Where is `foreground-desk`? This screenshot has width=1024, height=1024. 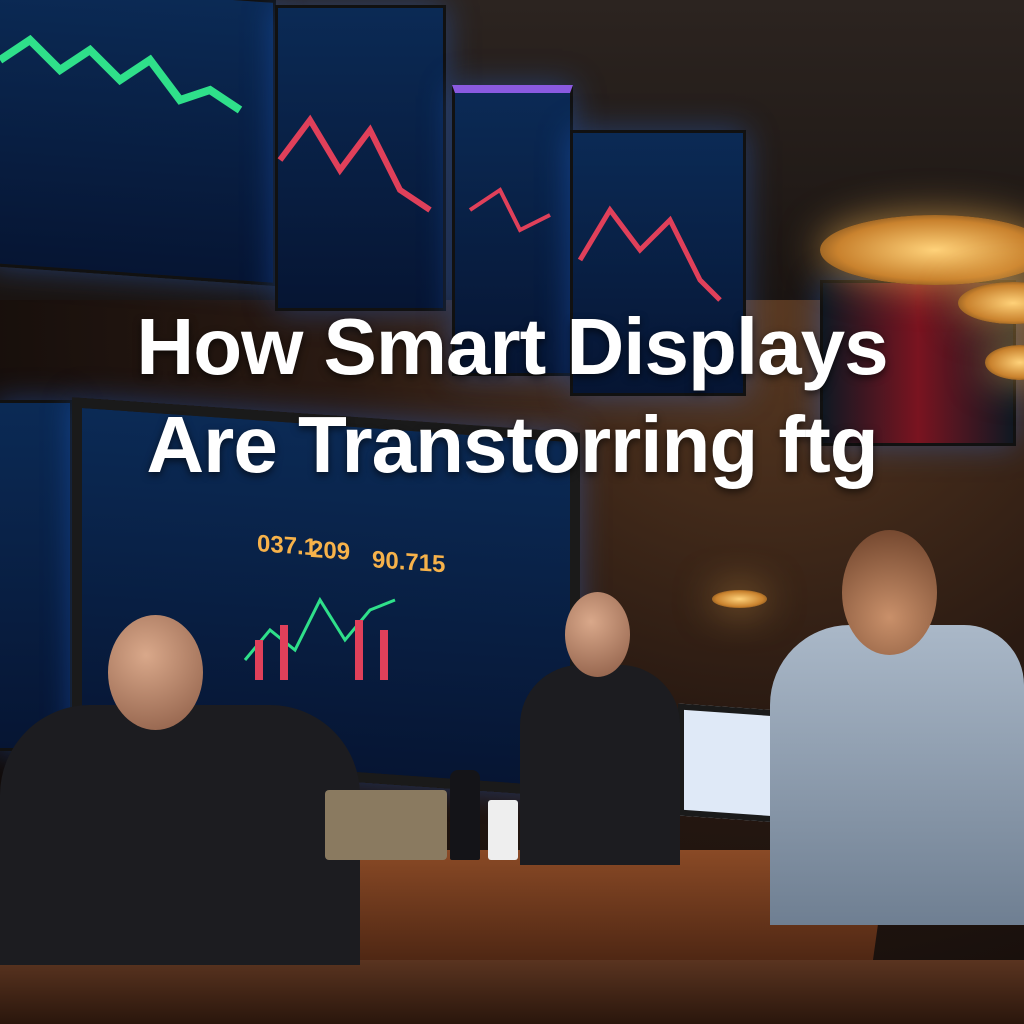 foreground-desk is located at coordinates (512, 992).